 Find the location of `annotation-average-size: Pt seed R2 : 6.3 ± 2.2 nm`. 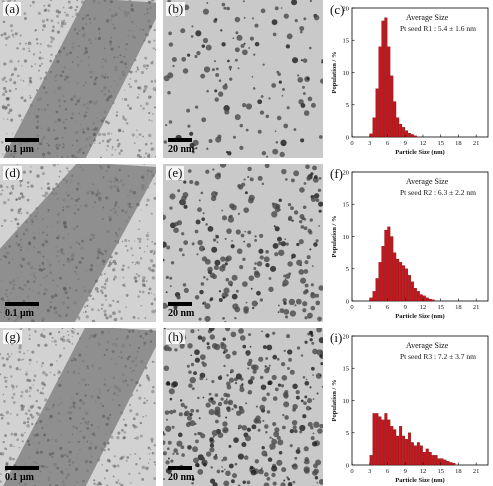

annotation-average-size: Pt seed R2 : 6.3 ± 2.2 nm is located at coordinates (438, 192).